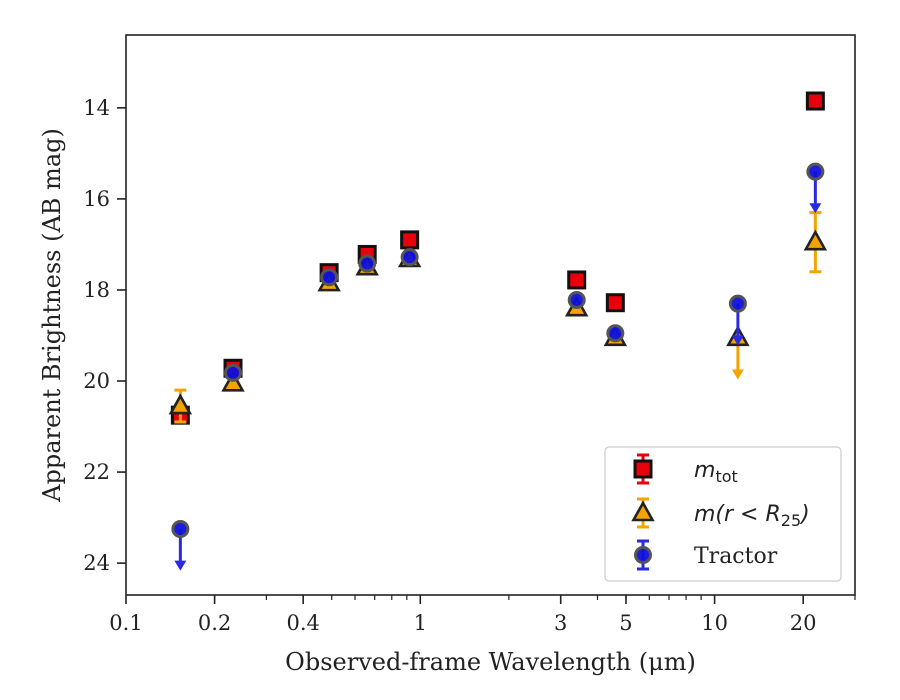  What do you see at coordinates (803, 623) in the screenshot?
I see `x-tick-label: 20` at bounding box center [803, 623].